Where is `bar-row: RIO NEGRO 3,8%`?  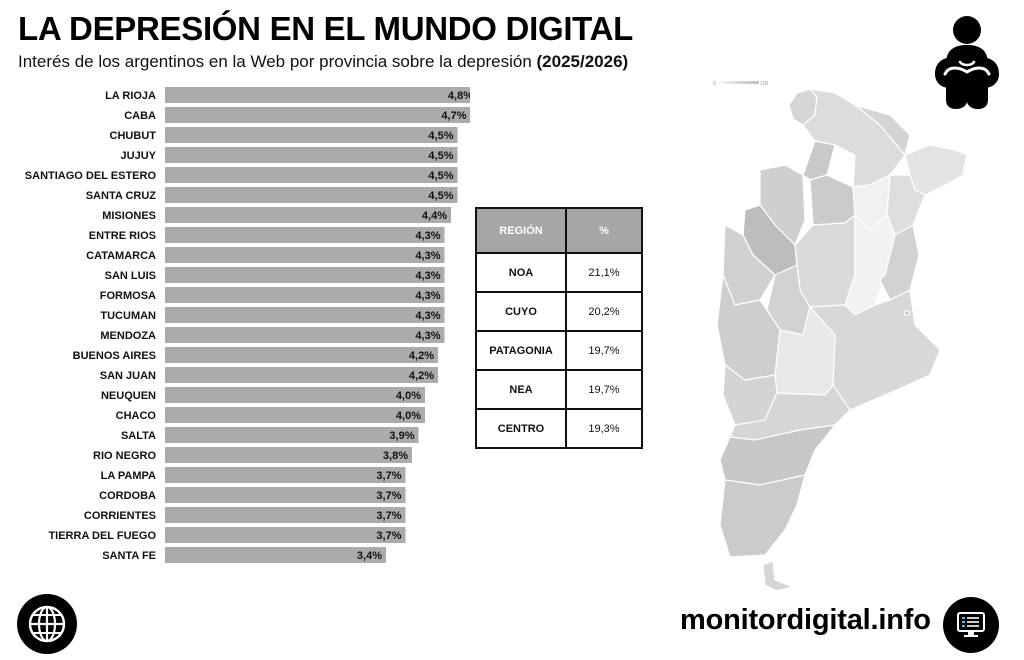 bar-row: RIO NEGRO 3,8% is located at coordinates (252, 455).